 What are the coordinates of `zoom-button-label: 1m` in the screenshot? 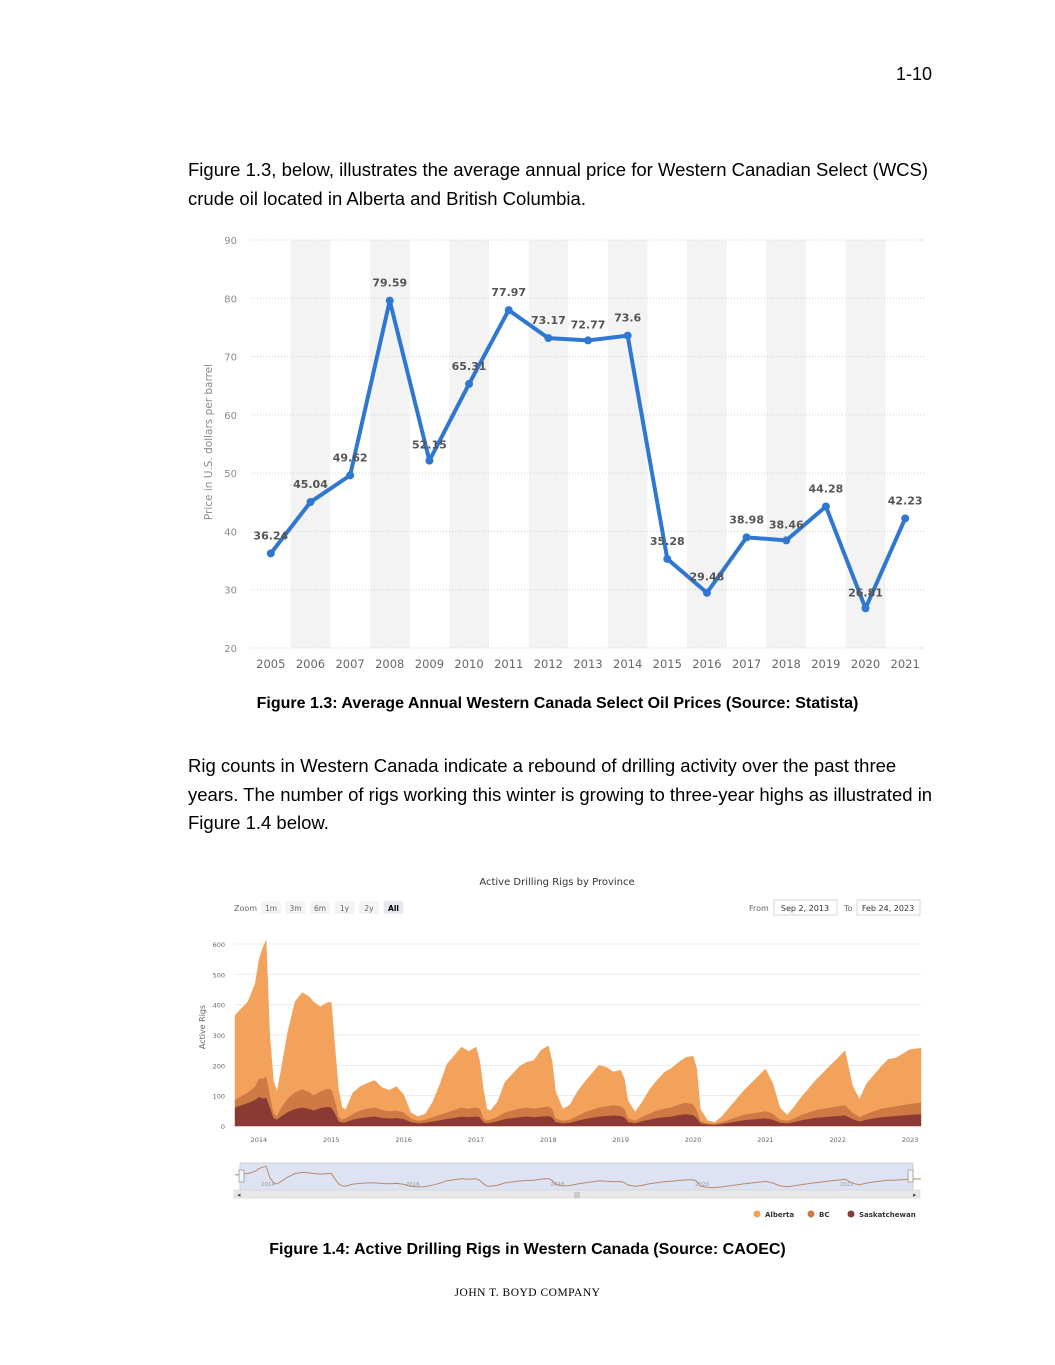 It's located at (271, 908).